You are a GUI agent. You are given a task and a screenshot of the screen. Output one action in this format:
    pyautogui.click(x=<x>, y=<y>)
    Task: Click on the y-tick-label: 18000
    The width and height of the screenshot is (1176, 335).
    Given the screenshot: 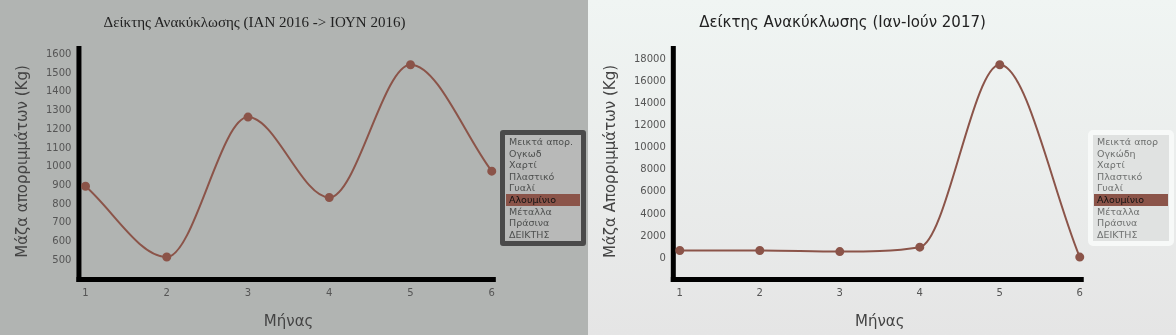 What is the action you would take?
    pyautogui.click(x=650, y=58)
    